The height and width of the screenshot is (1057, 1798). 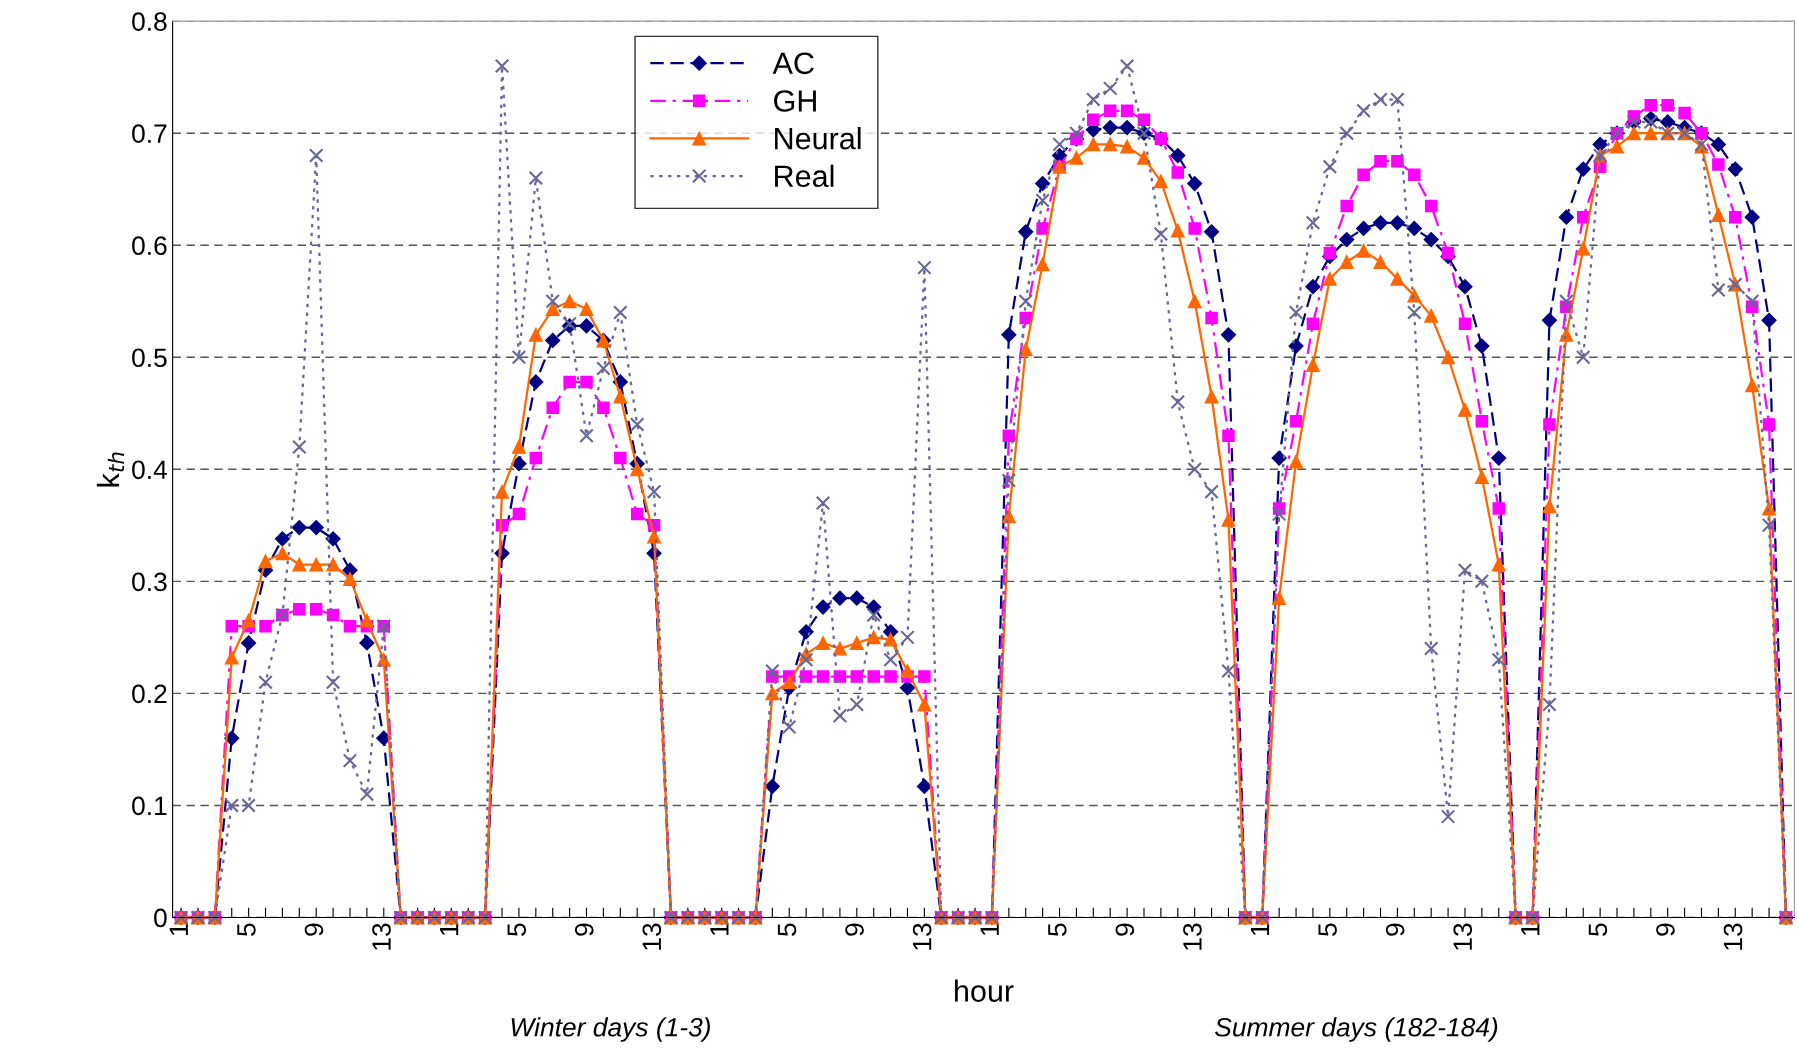 What do you see at coordinates (149, 21) in the screenshot?
I see `y-tick-label: 0.8` at bounding box center [149, 21].